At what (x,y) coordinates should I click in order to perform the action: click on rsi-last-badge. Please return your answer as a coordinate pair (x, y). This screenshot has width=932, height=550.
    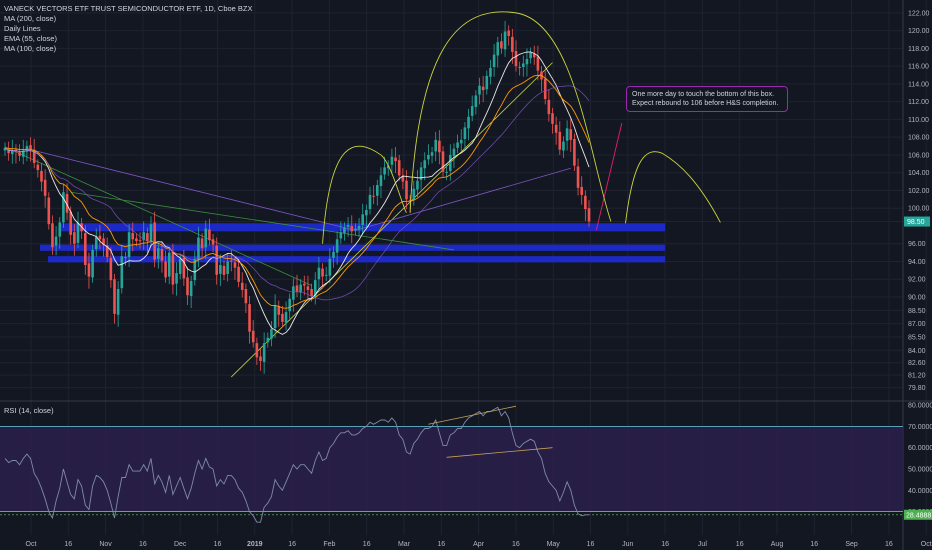
    Looking at the image, I should click on (918, 514).